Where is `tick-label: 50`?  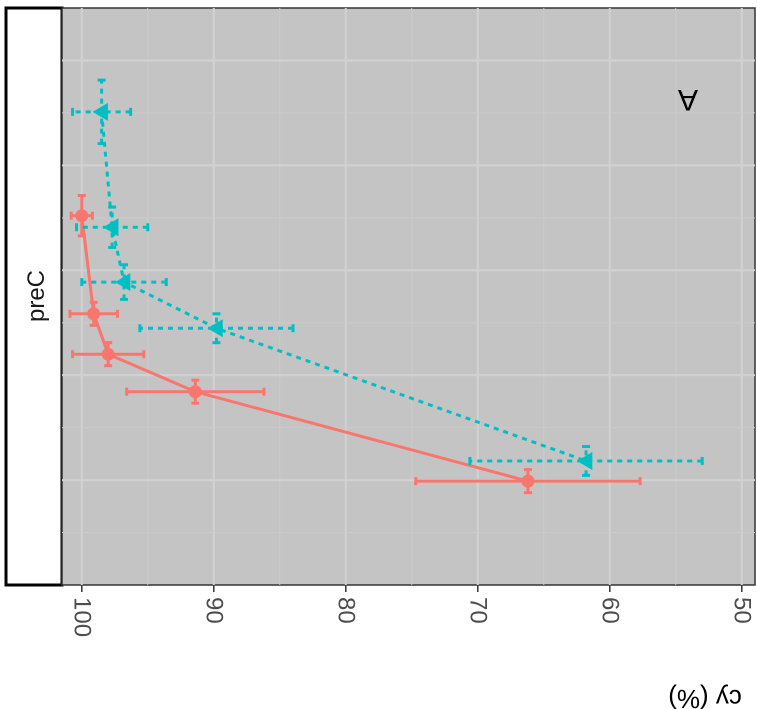 tick-label: 50 is located at coordinates (741, 610).